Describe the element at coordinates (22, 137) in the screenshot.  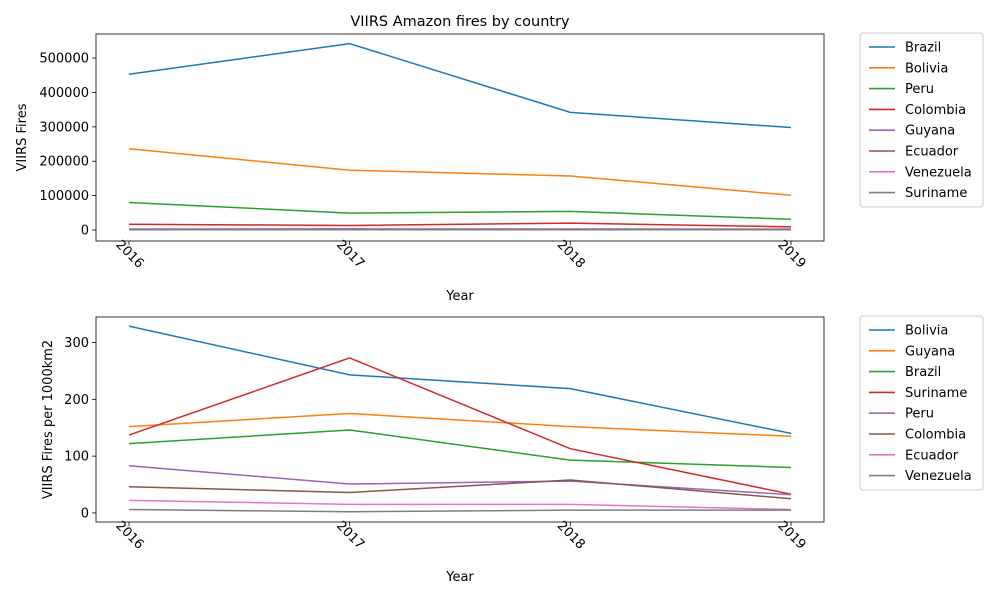
I see `y-axis-title: VIIRS Fires` at that location.